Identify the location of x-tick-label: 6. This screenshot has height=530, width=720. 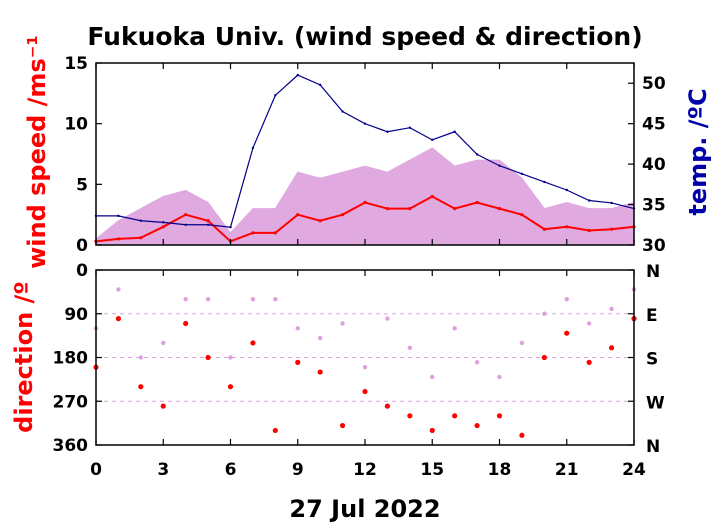
(231, 470).